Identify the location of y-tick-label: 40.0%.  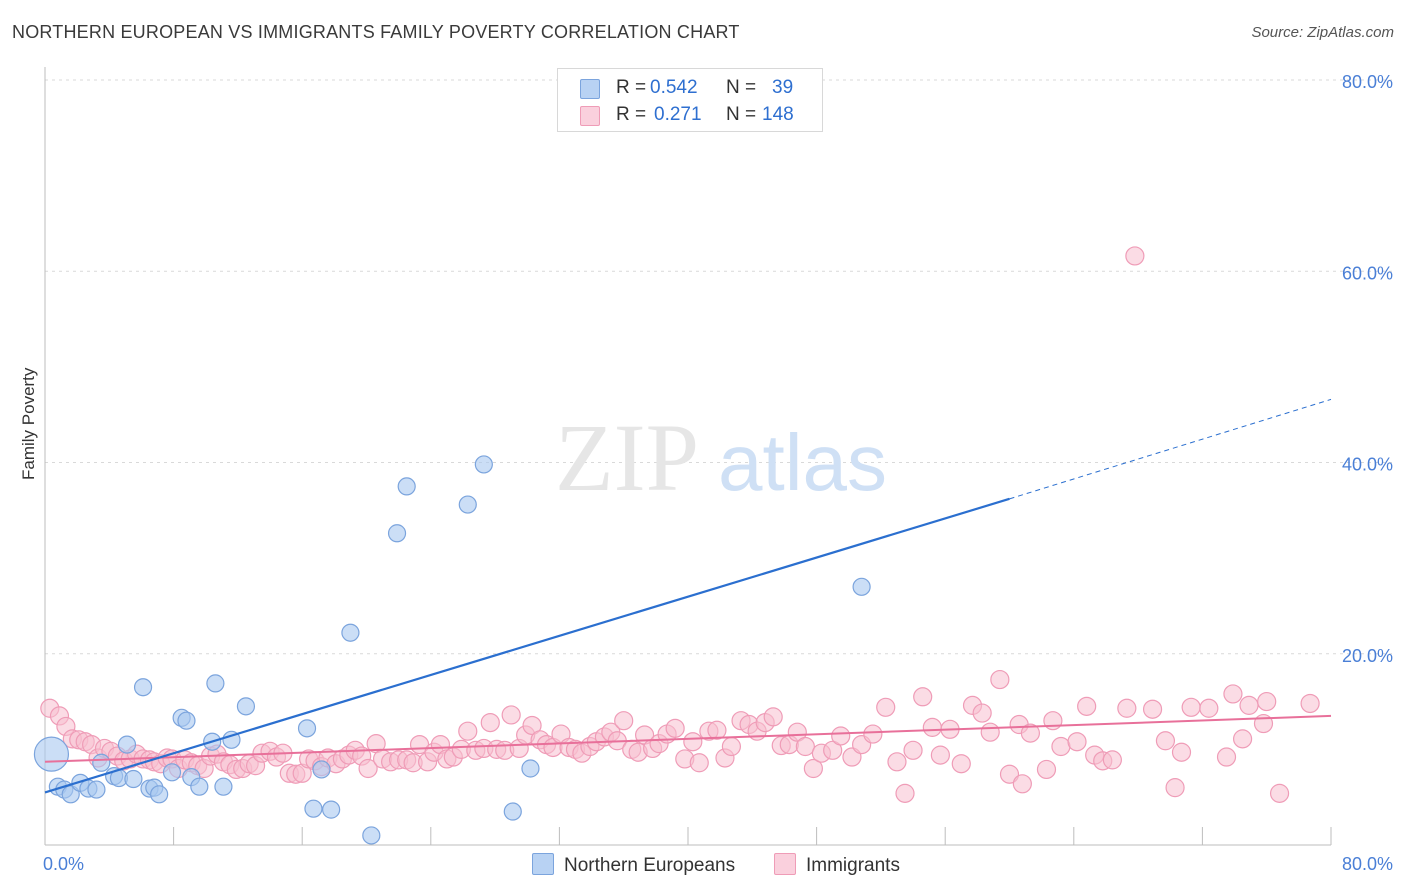
(1367, 465).